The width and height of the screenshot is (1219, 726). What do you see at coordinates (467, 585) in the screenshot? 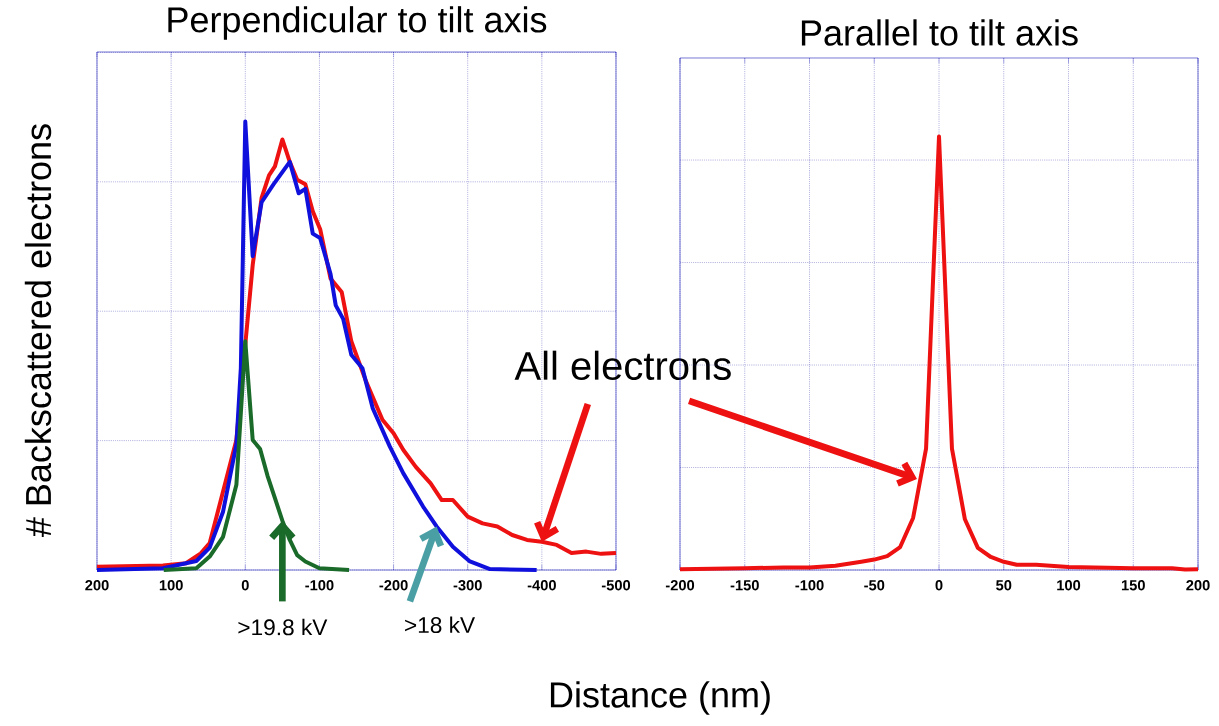
I see `x-tick-label: -300` at bounding box center [467, 585].